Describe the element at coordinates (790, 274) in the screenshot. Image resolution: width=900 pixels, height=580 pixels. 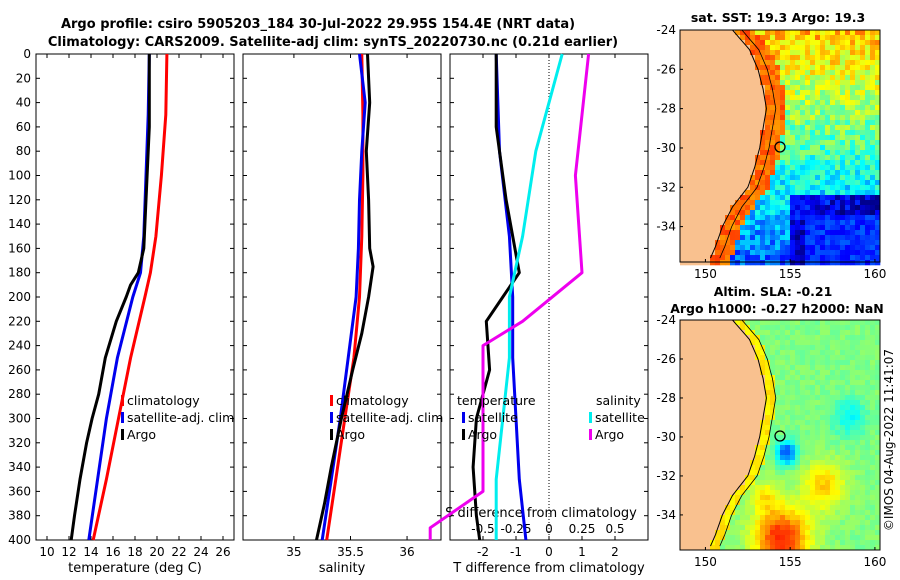
I see `map-x-tick-label: 155` at that location.